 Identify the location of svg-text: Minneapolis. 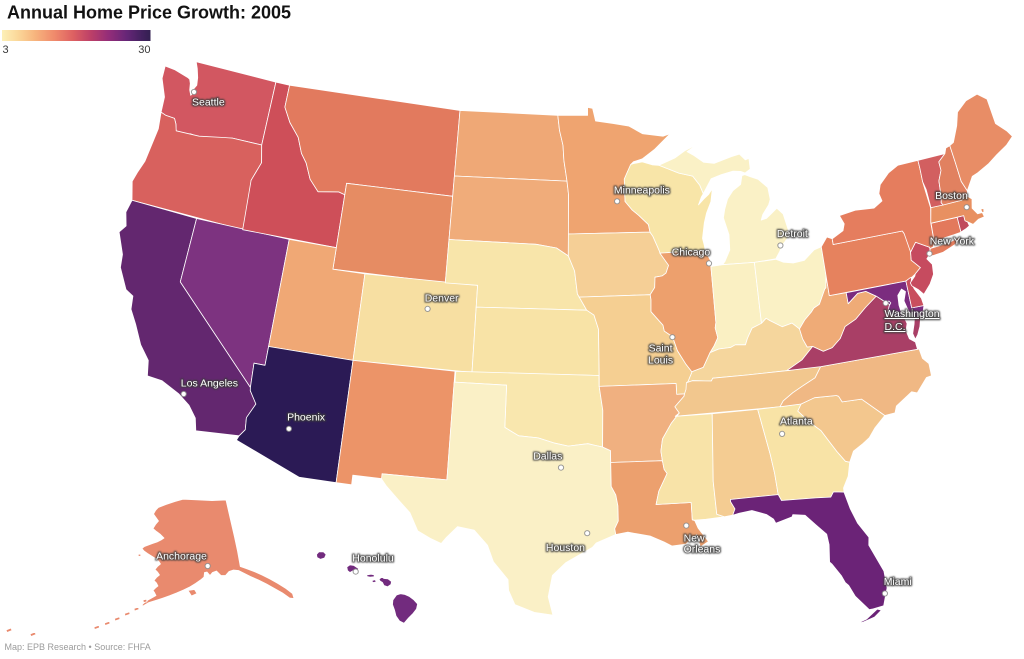
(642, 191).